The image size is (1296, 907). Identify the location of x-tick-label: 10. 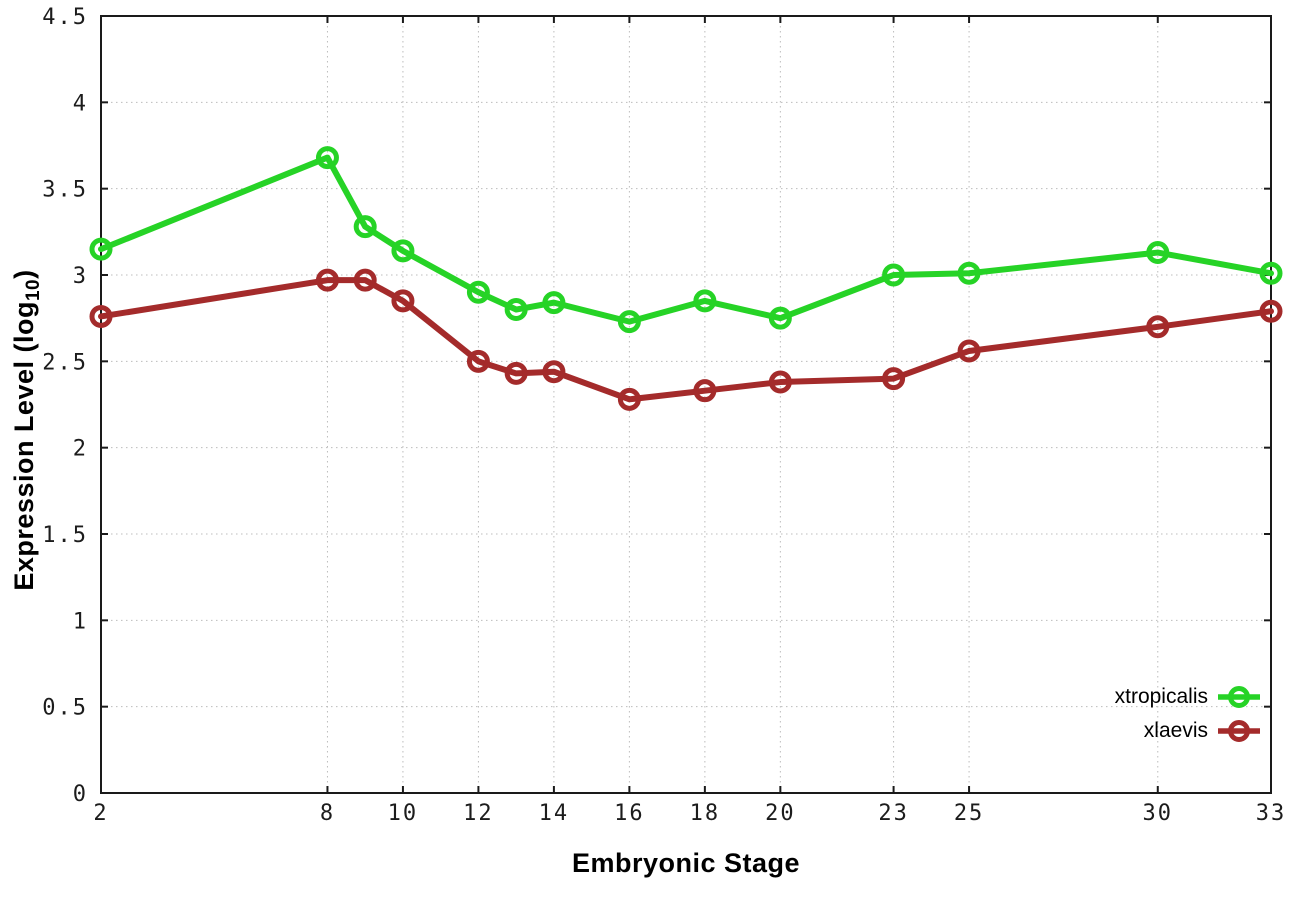
(403, 813).